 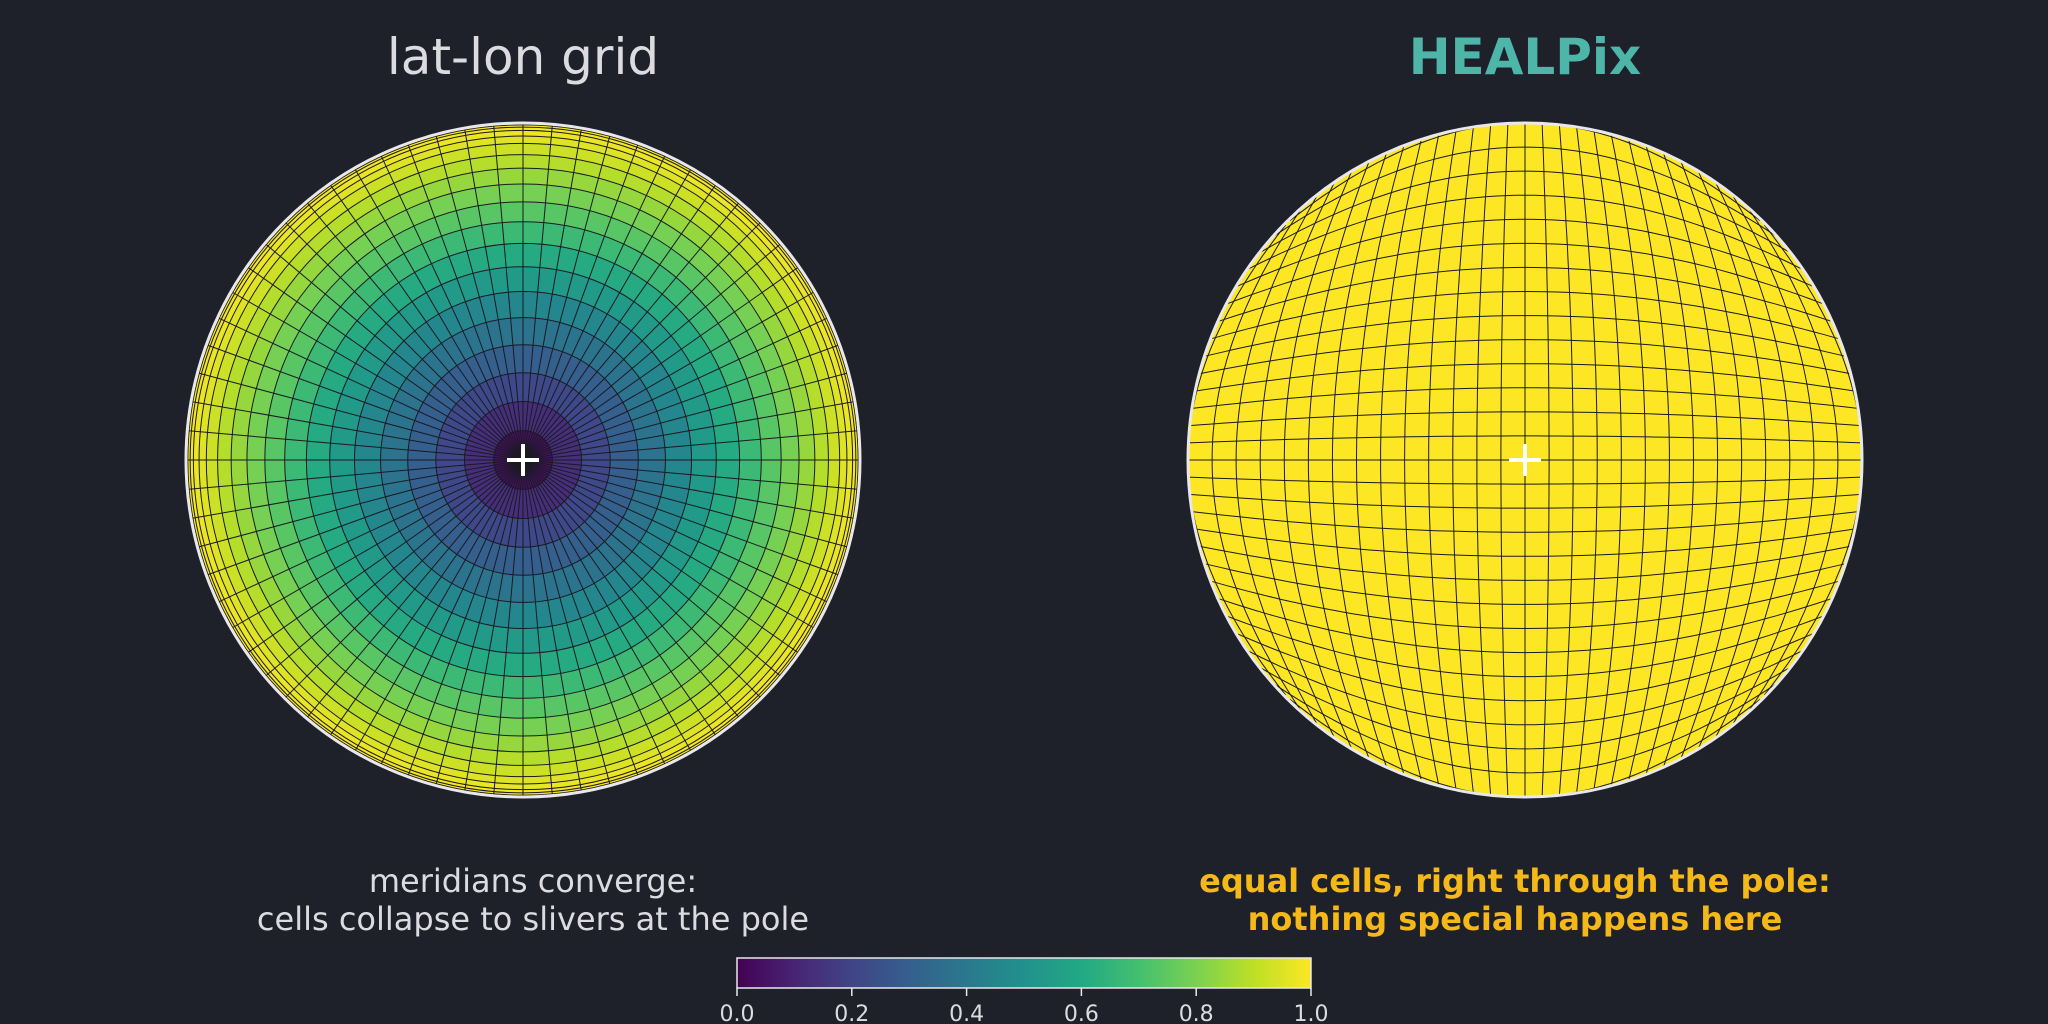 What do you see at coordinates (1024, 973) in the screenshot?
I see `colorbar-gradient` at bounding box center [1024, 973].